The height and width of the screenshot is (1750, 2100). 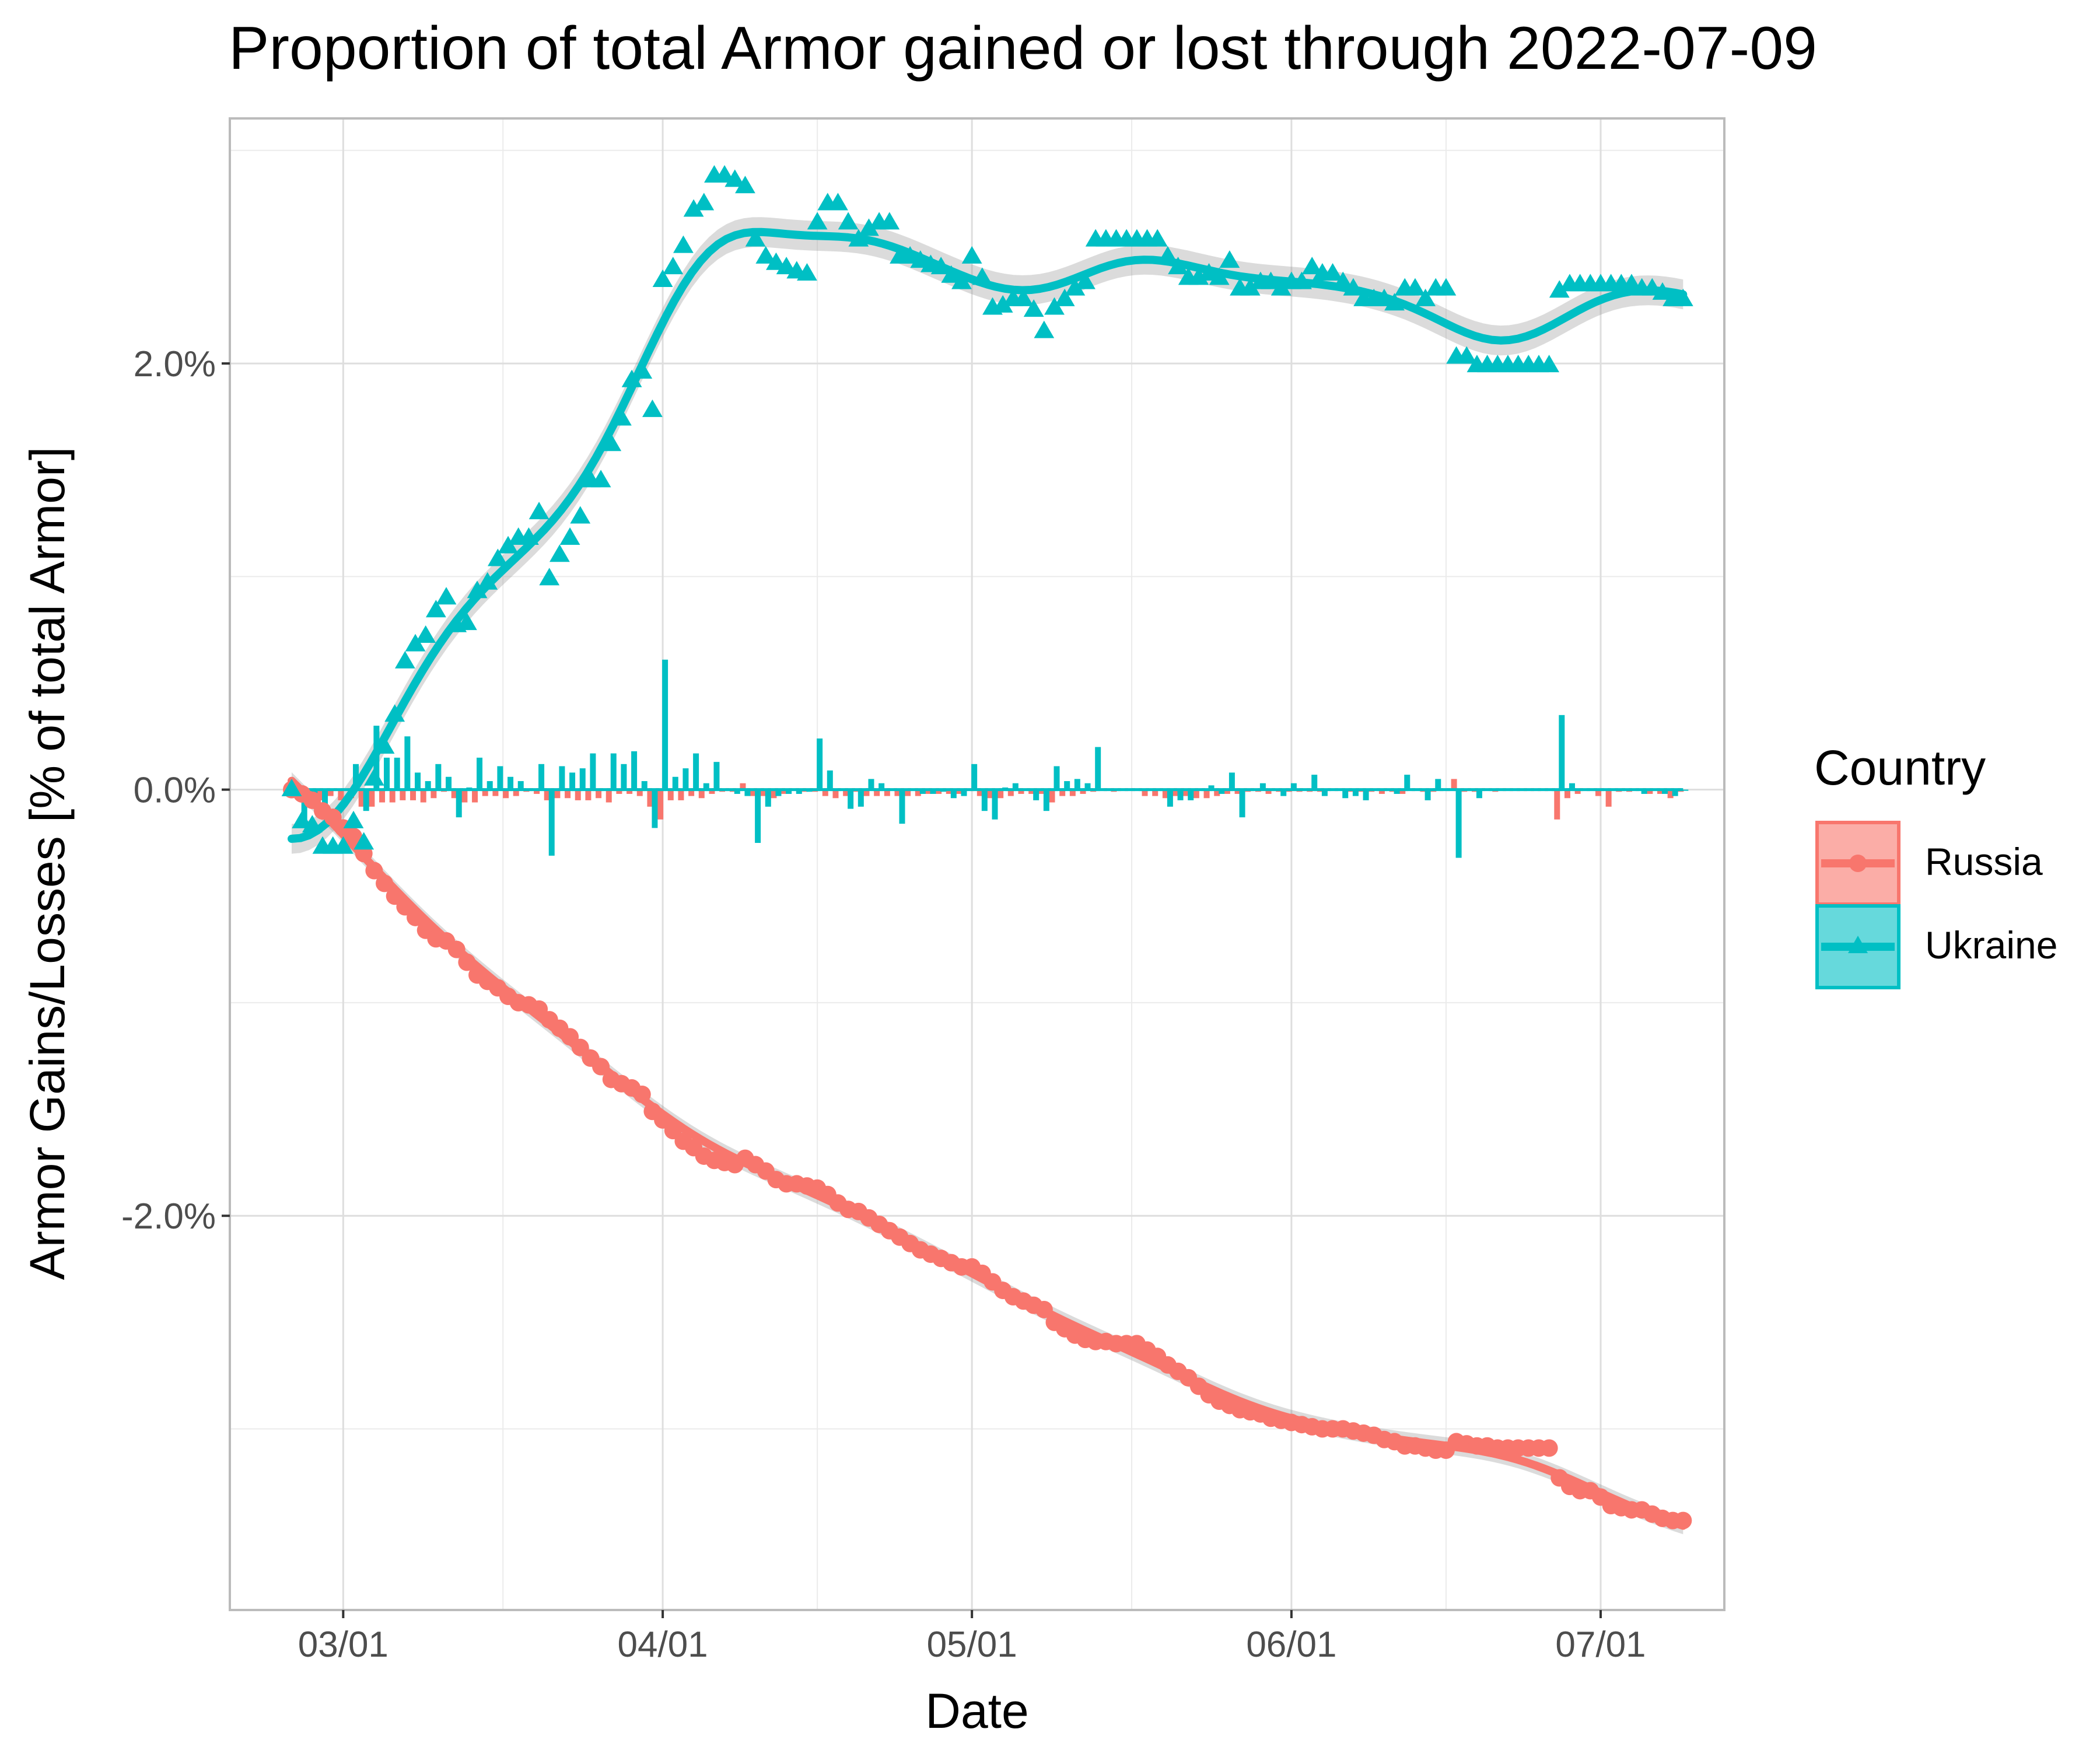 What do you see at coordinates (343, 1645) in the screenshot?
I see `x-tick-label: 03/01` at bounding box center [343, 1645].